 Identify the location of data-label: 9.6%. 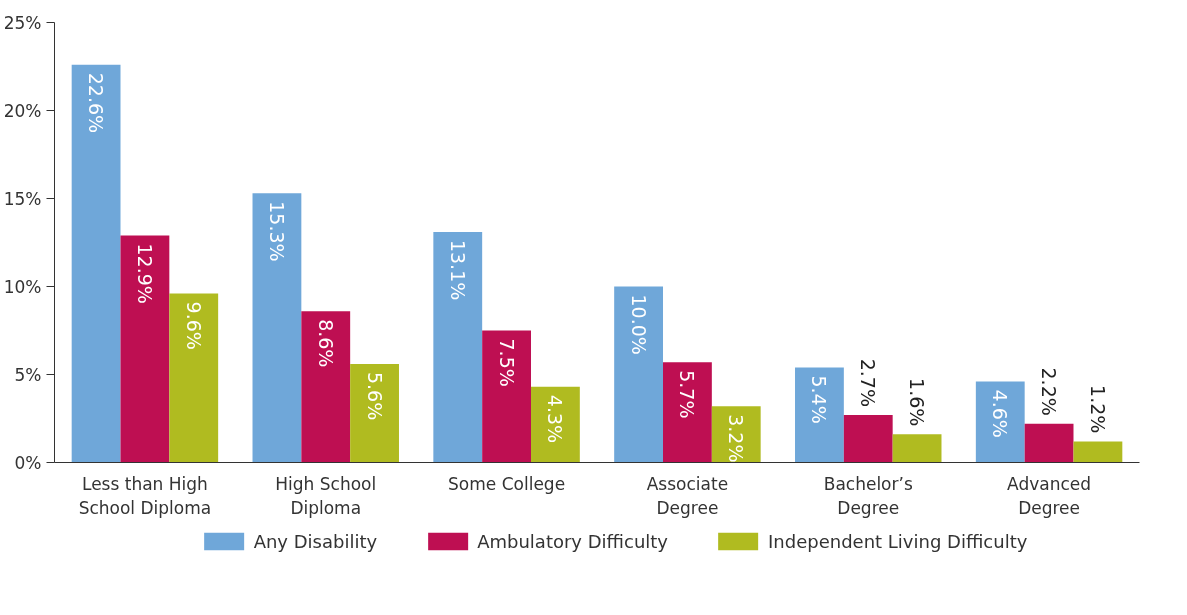
(193, 325).